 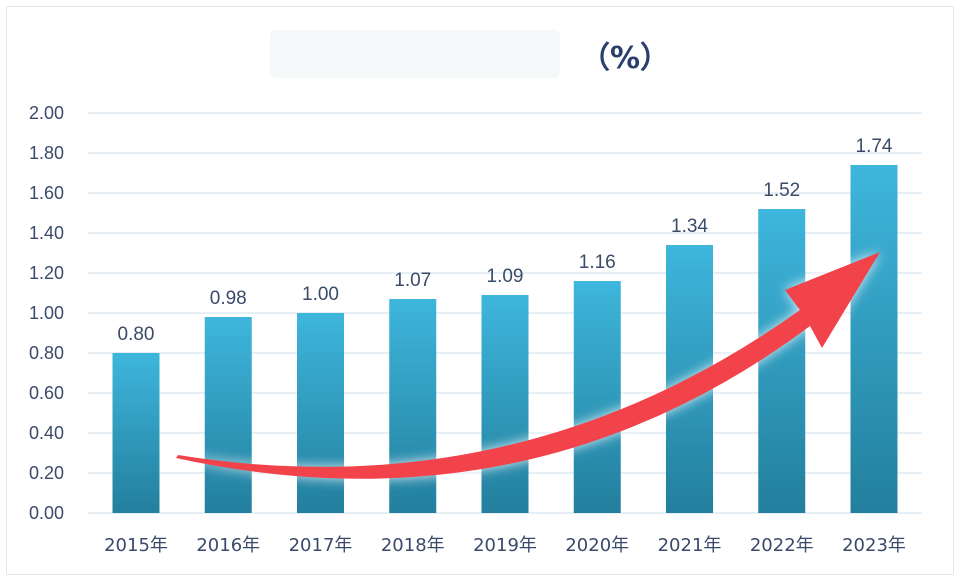 What do you see at coordinates (46, 233) in the screenshot?
I see `y-tick-label: 1.40` at bounding box center [46, 233].